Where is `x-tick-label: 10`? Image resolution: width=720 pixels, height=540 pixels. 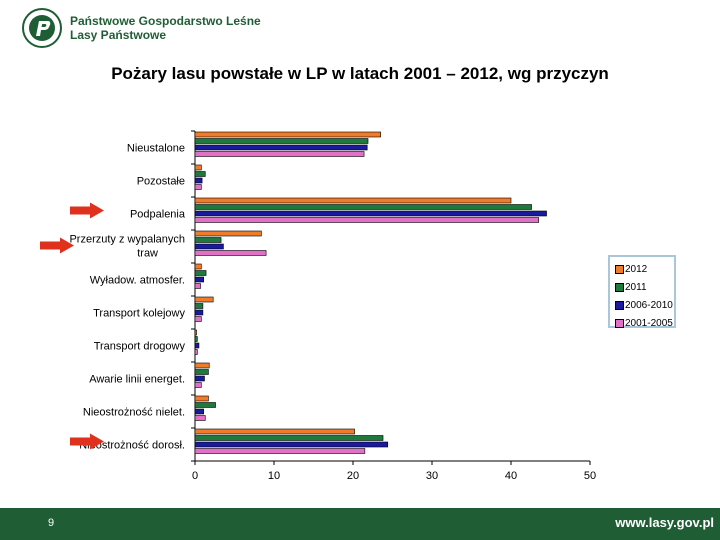 x-tick-label: 10 is located at coordinates (274, 476).